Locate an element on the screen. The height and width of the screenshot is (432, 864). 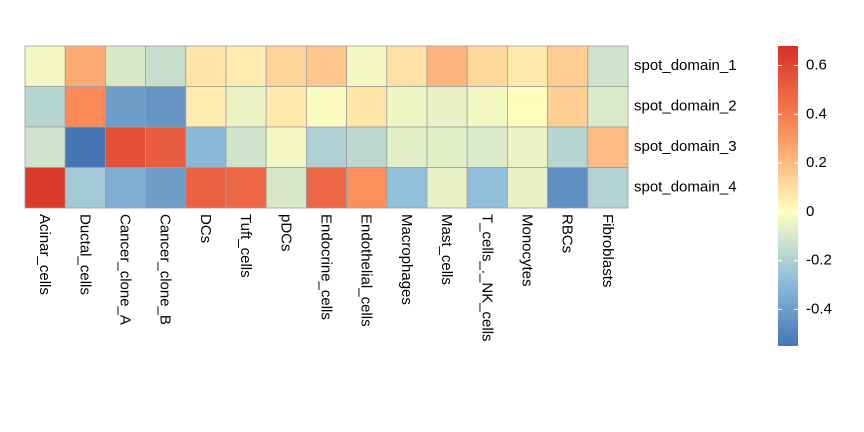
heatmap-cell-spot_domain_3-Tuft_cells is located at coordinates (246, 147).